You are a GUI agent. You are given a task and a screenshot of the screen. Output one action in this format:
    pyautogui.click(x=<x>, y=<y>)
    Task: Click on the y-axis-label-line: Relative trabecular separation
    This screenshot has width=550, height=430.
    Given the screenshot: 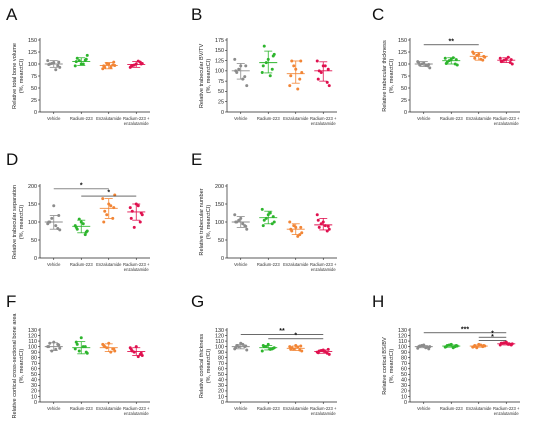 What is the action you would take?
    pyautogui.click(x=15, y=222)
    